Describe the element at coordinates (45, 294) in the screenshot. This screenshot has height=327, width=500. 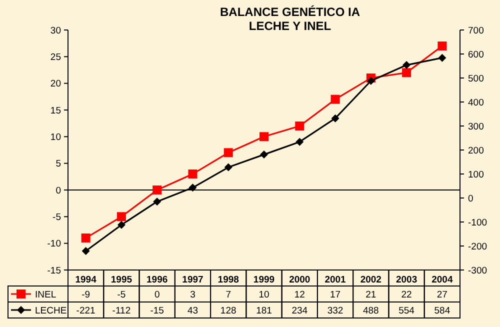
I see `legend-label: INEL` at that location.